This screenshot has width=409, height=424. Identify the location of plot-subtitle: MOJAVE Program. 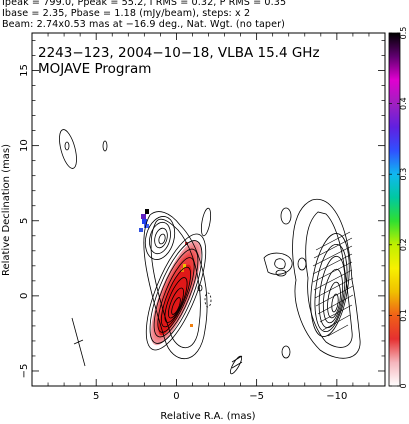
(94, 69).